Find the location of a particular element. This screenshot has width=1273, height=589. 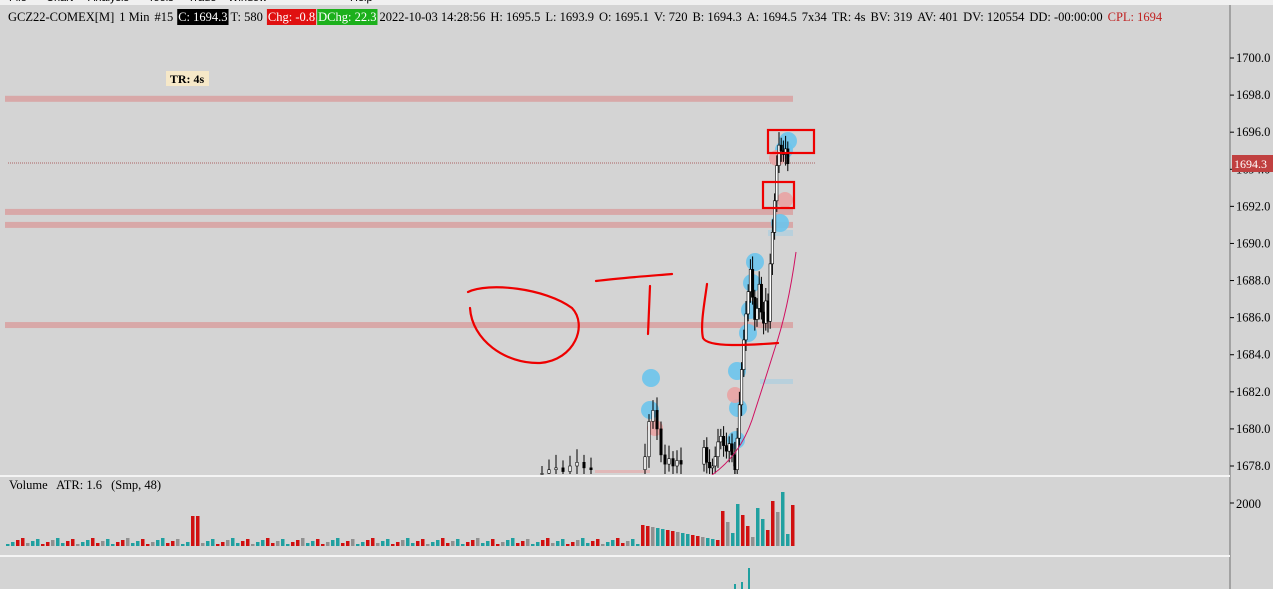

header-delta-volume: DV: 120554 is located at coordinates (994, 17).